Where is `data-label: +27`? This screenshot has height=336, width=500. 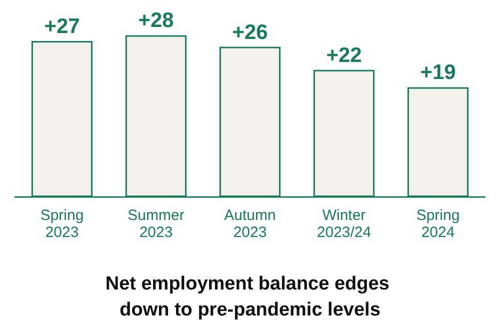 data-label: +27 is located at coordinates (62, 26).